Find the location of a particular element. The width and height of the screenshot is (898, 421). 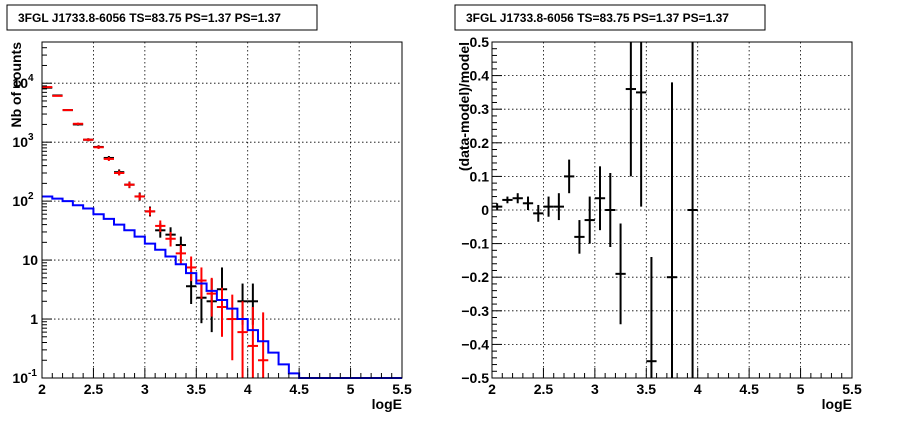

residual-title-box is located at coordinates (610, 17).